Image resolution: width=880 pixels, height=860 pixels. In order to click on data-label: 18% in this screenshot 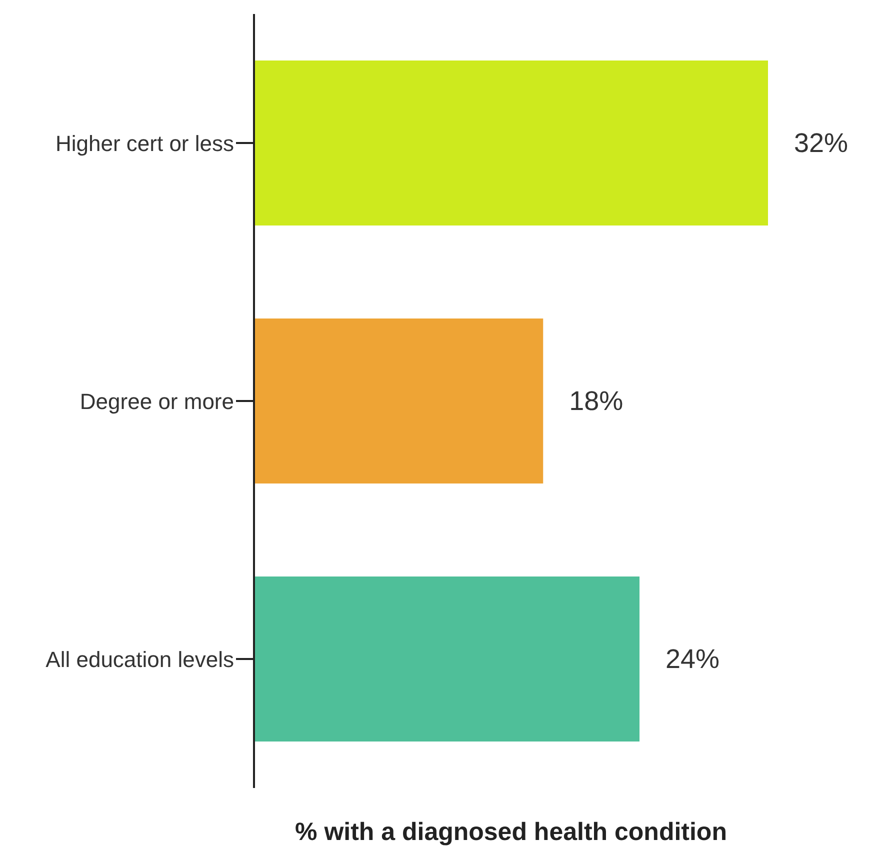, I will do `click(596, 401)`.